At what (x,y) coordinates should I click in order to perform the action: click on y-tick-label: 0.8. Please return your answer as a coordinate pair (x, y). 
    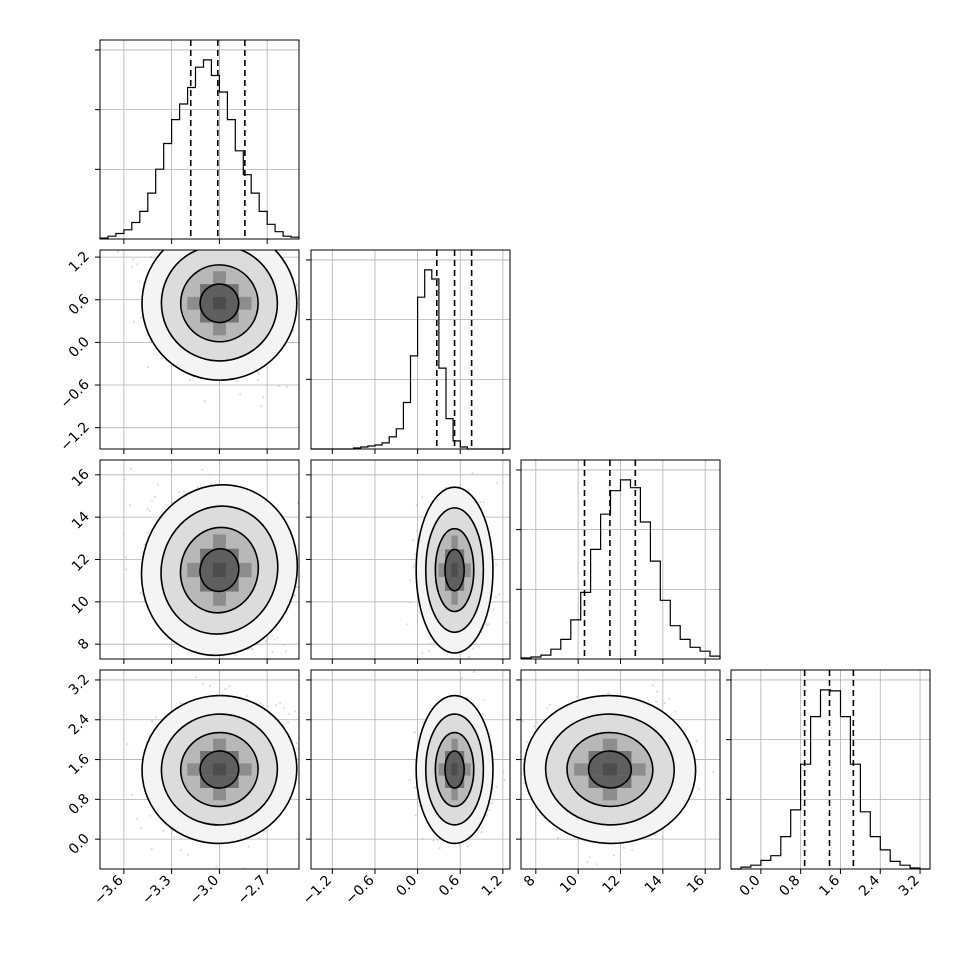
    Looking at the image, I should click on (79, 804).